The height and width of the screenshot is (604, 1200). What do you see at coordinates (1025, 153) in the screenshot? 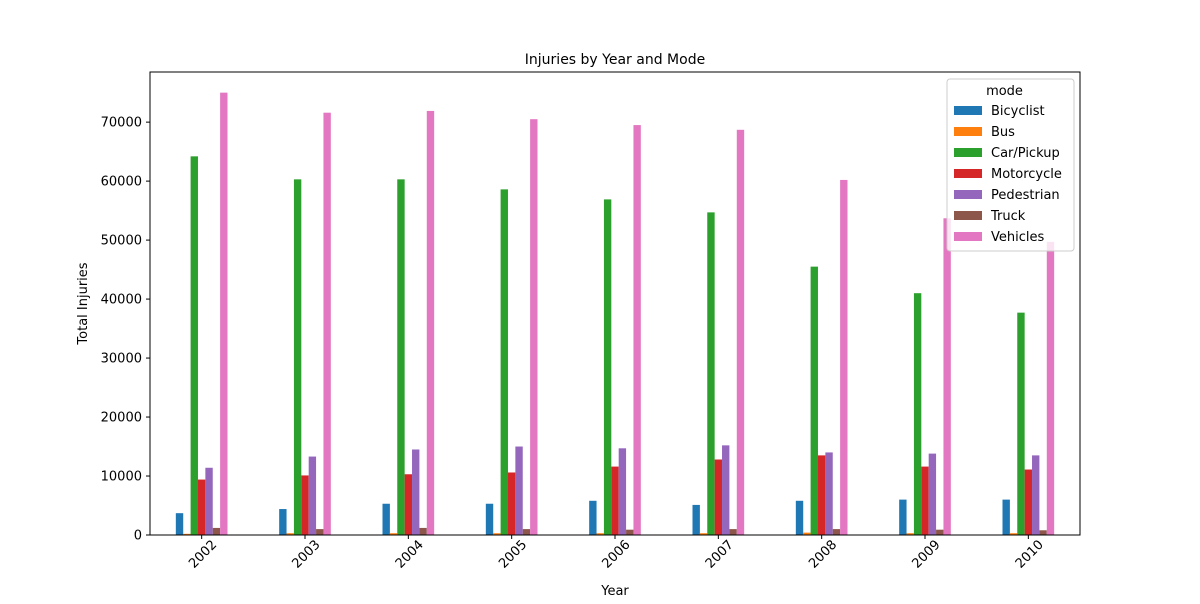
I see `legend-label-car-pickup: Car/Pickup` at bounding box center [1025, 153].